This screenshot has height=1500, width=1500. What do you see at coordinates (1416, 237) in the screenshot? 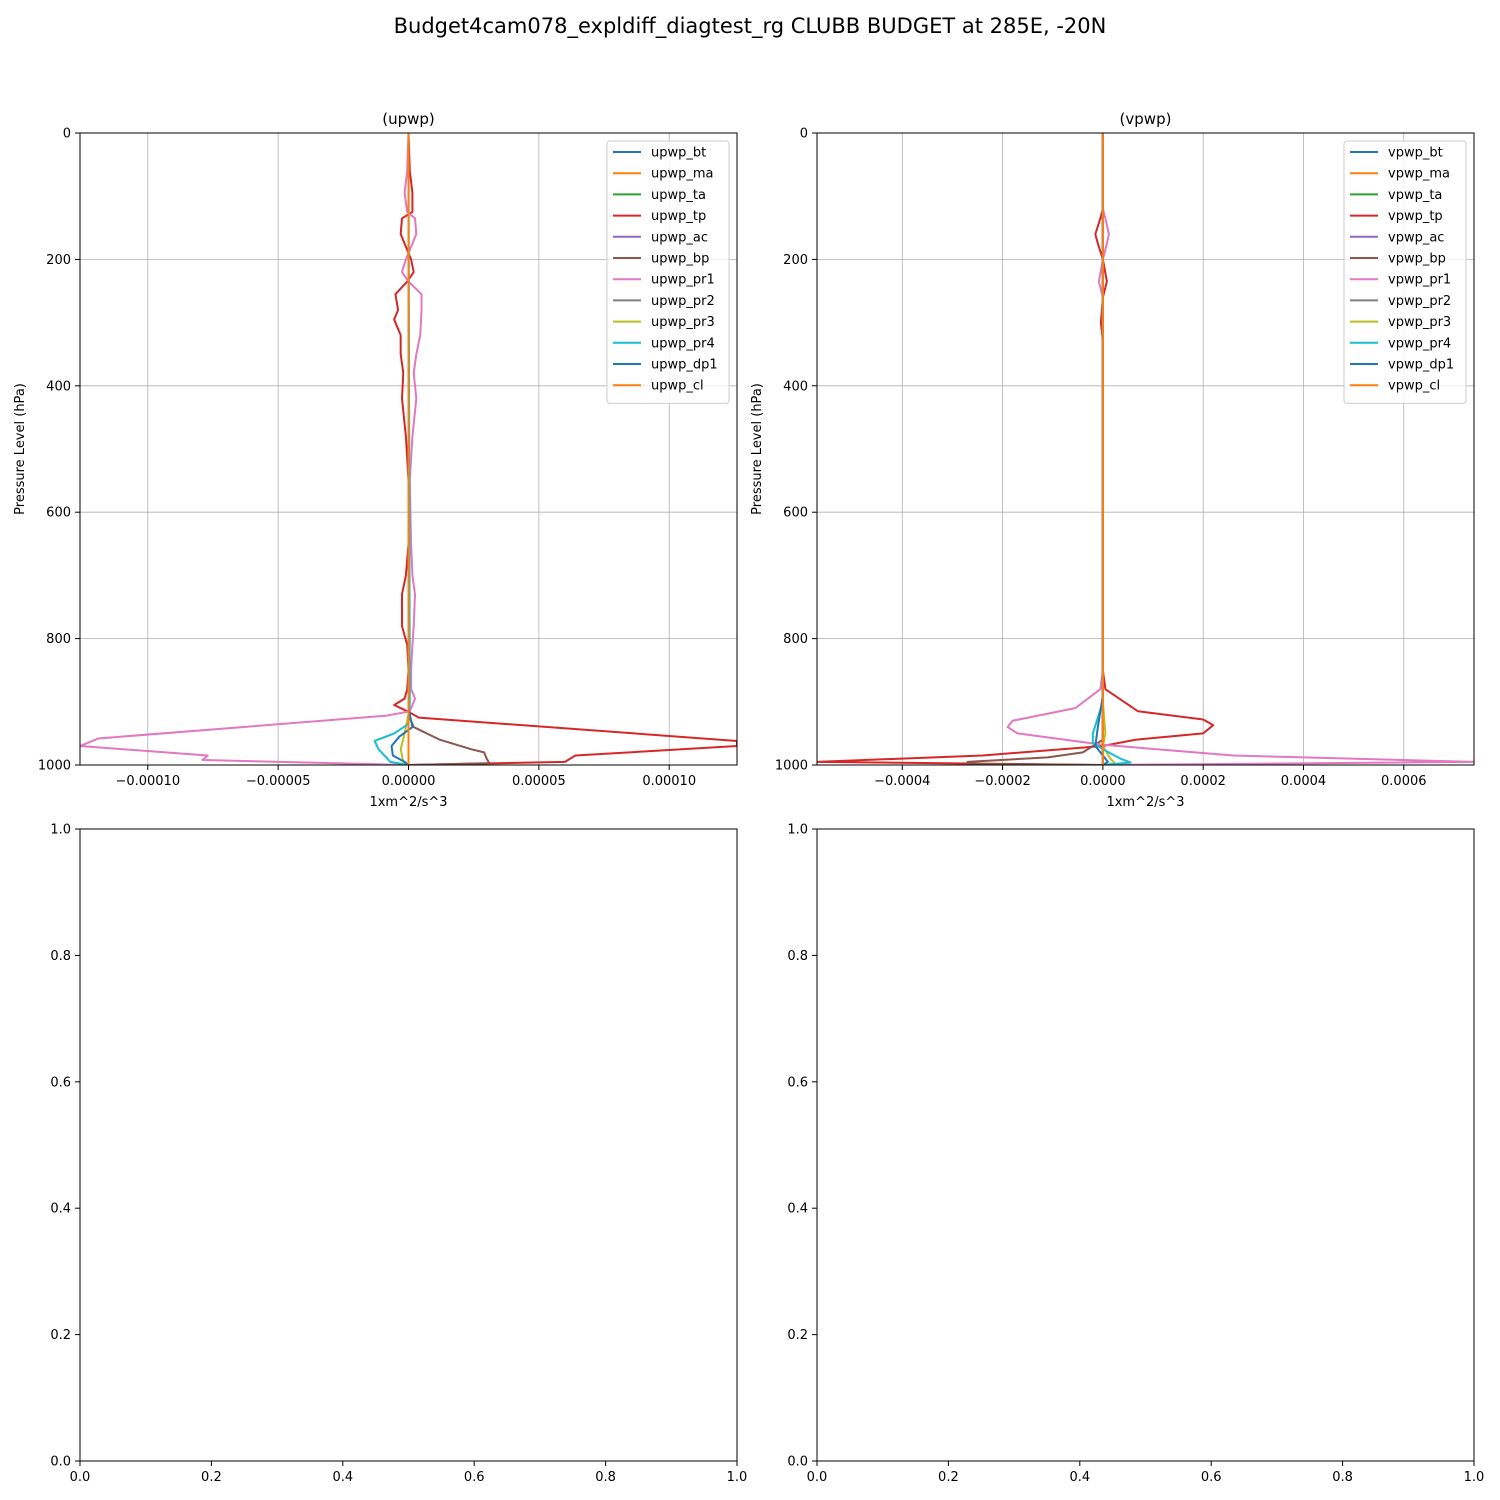
I see `legend-label-vpwp_ac: vpwp_ac` at bounding box center [1416, 237].